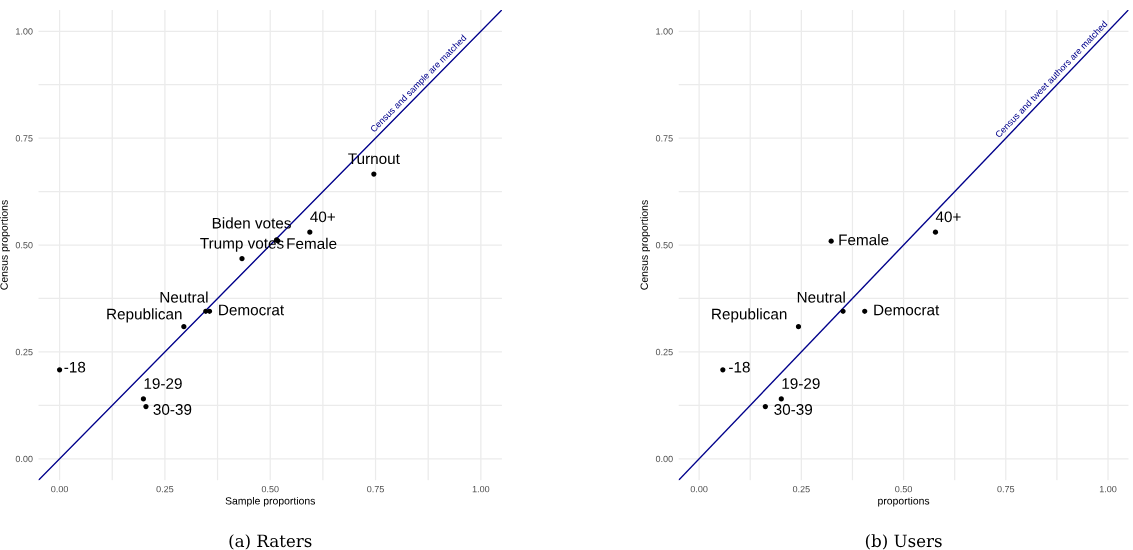 The image size is (1133, 550). Describe the element at coordinates (904, 501) in the screenshot. I see `x-axis-title: proportions` at that location.